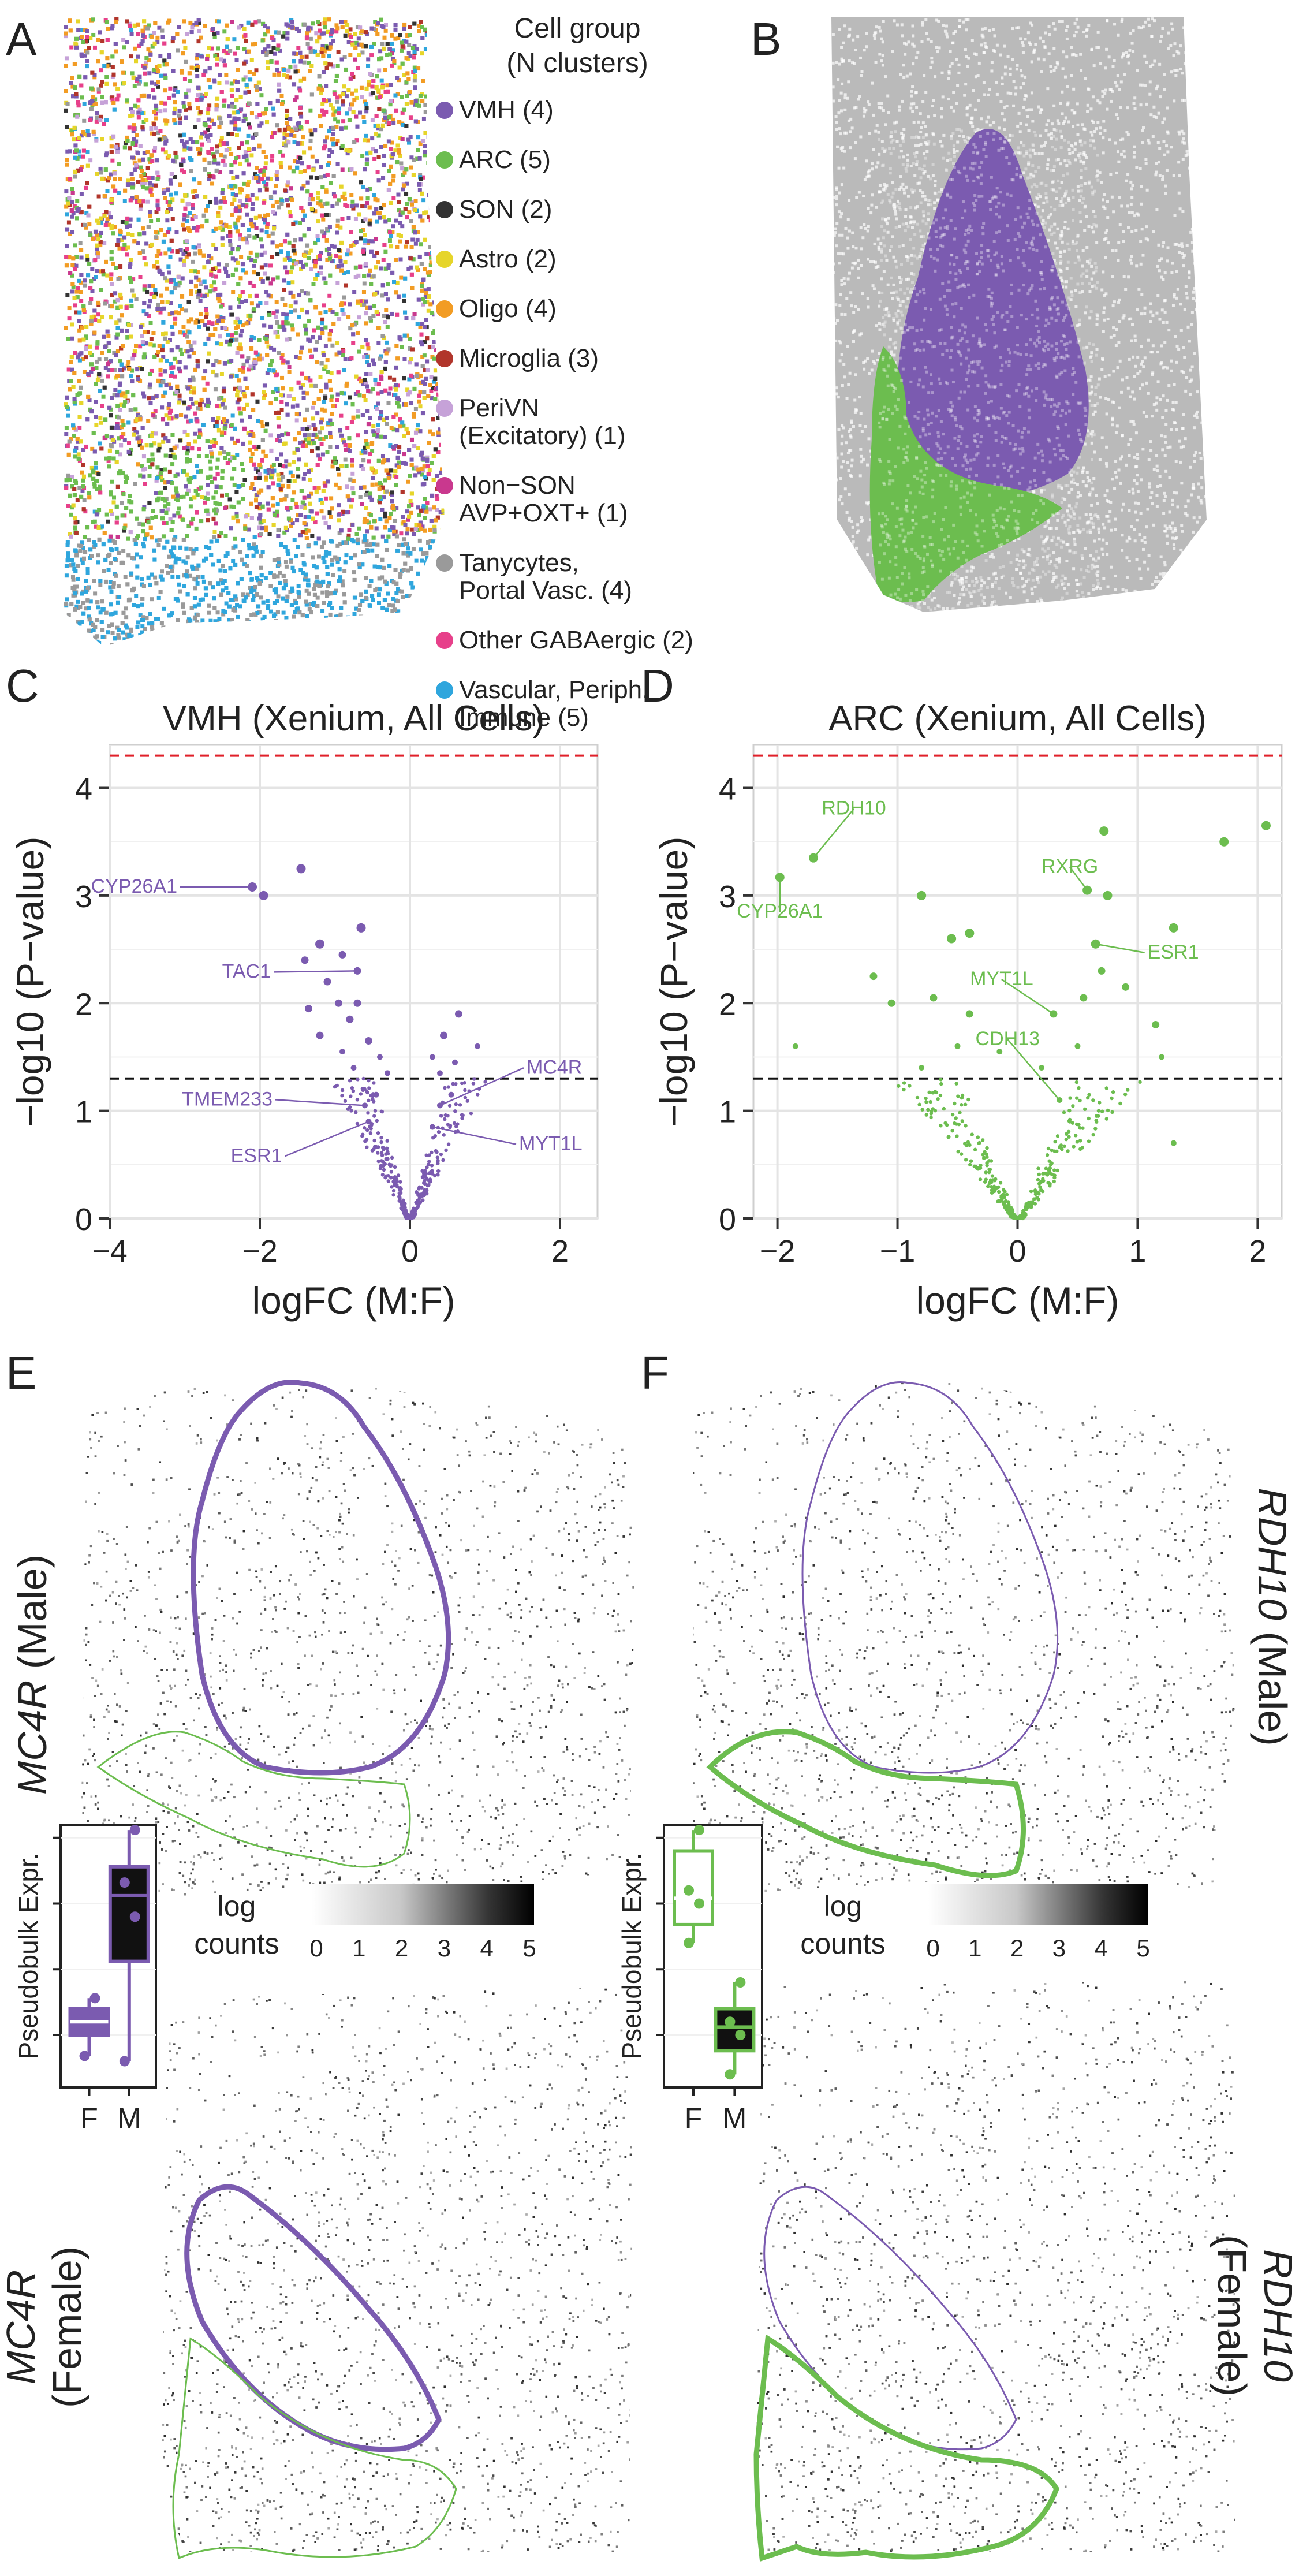 This screenshot has height=2576, width=1299. I want to click on legend-label: Other GABAergic (2), so click(576, 640).